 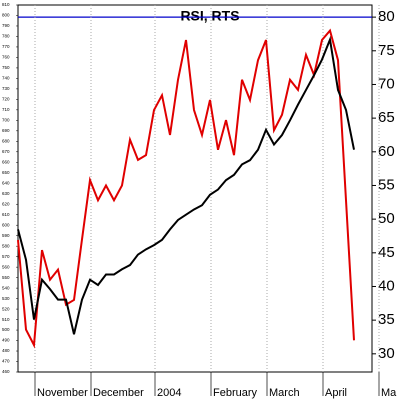 What do you see at coordinates (6, 245) in the screenshot?
I see `y-tick-label: 580` at bounding box center [6, 245].